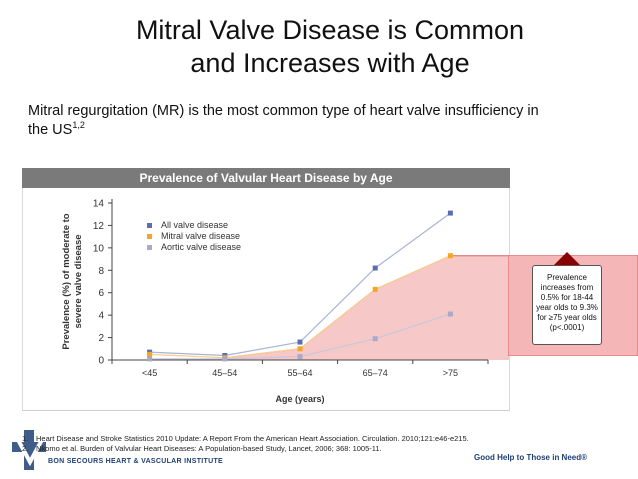 The width and height of the screenshot is (638, 479). I want to click on title-line-2: and Increases with Age, so click(330, 63).